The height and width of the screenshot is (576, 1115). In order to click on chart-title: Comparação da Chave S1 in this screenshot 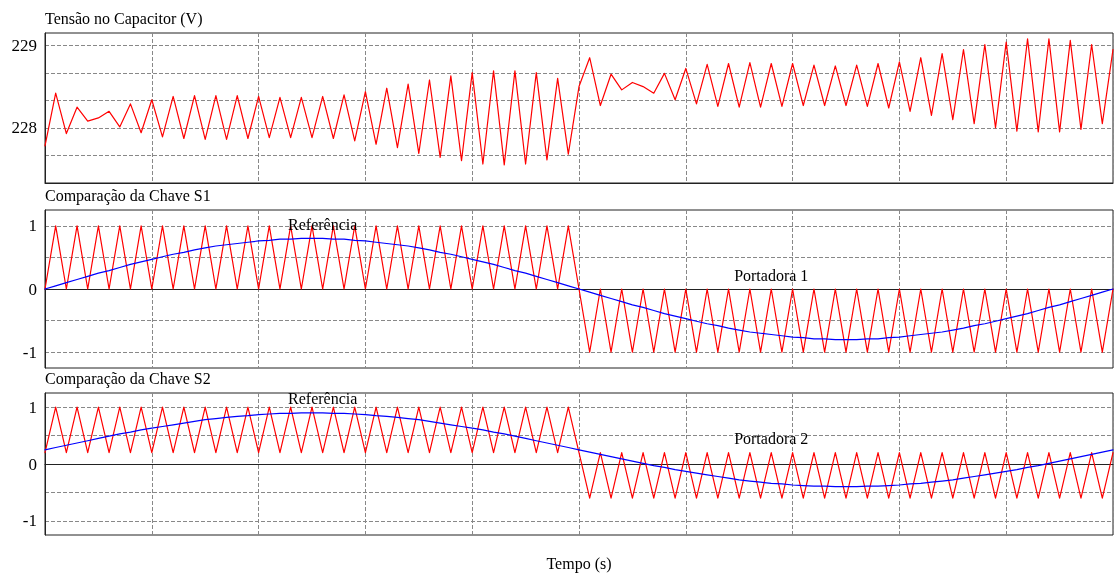, I will do `click(128, 195)`.